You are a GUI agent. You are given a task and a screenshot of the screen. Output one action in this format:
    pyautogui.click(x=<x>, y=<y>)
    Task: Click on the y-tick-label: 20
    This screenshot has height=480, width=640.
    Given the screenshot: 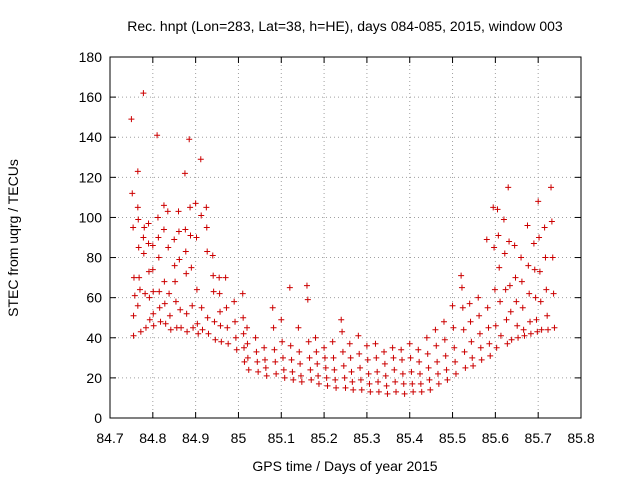 What is the action you would take?
    pyautogui.click(x=94, y=378)
    